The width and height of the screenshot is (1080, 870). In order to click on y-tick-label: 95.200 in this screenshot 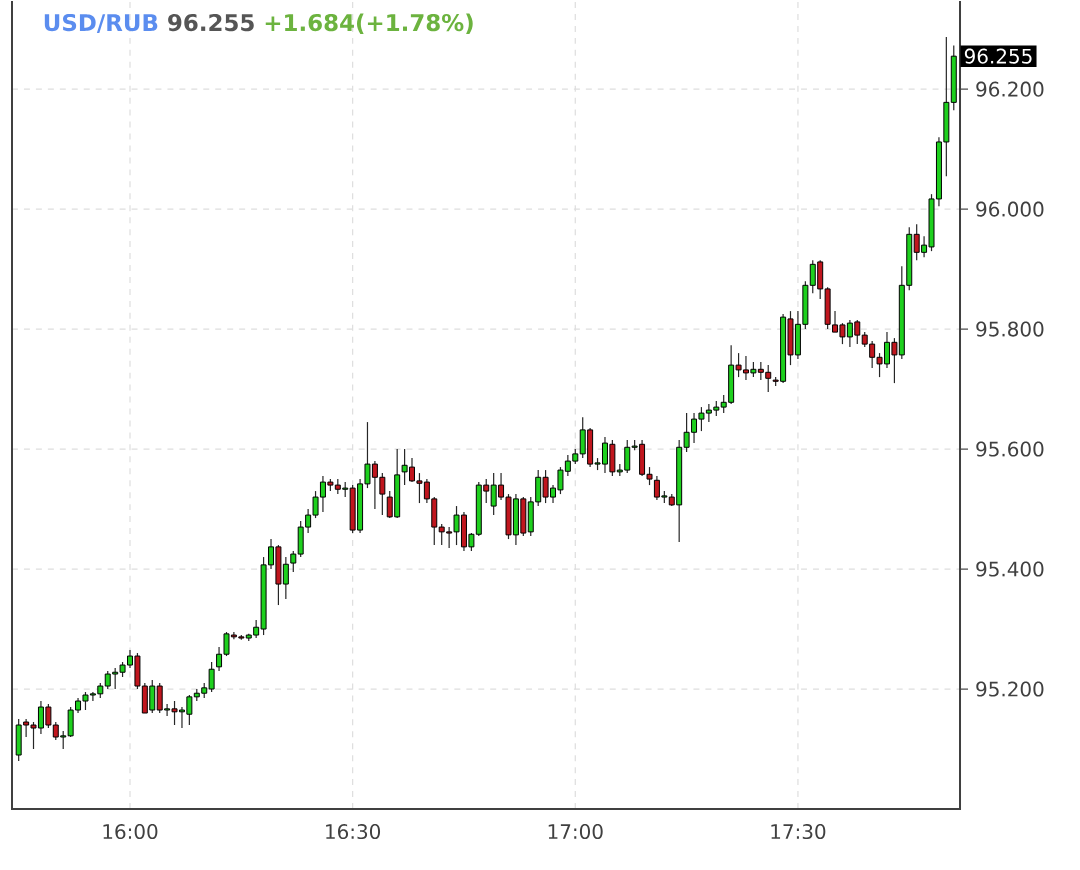, I will do `click(1010, 689)`.